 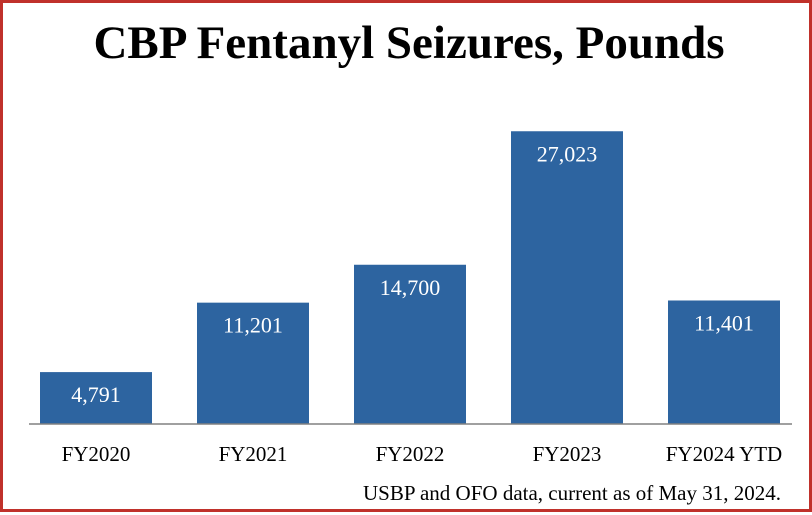 What do you see at coordinates (567, 153) in the screenshot?
I see `bar-value-label: 27,023` at bounding box center [567, 153].